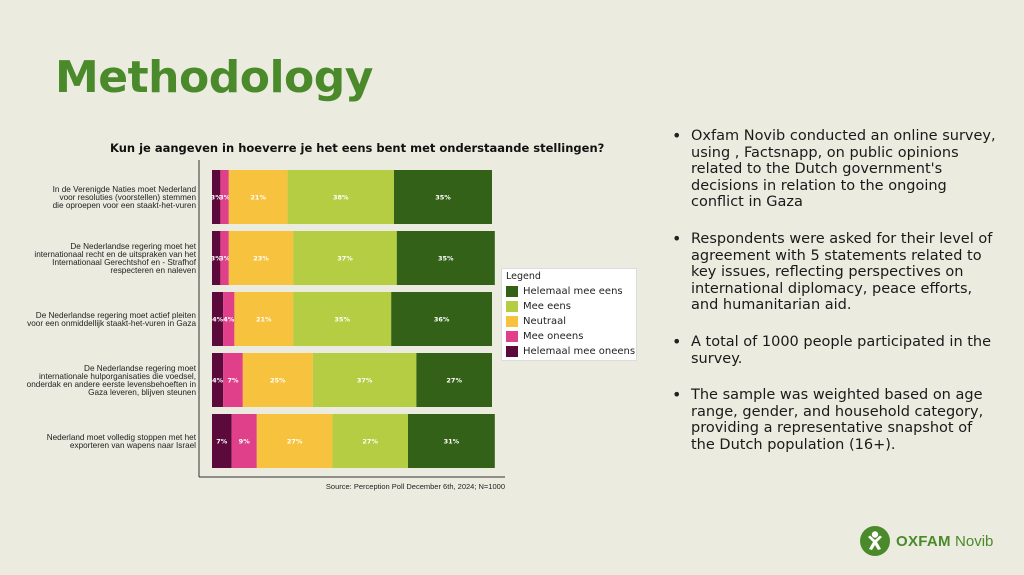 The height and width of the screenshot is (575, 1024). What do you see at coordinates (553, 336) in the screenshot?
I see `legend-label: Mee oneens` at bounding box center [553, 336].